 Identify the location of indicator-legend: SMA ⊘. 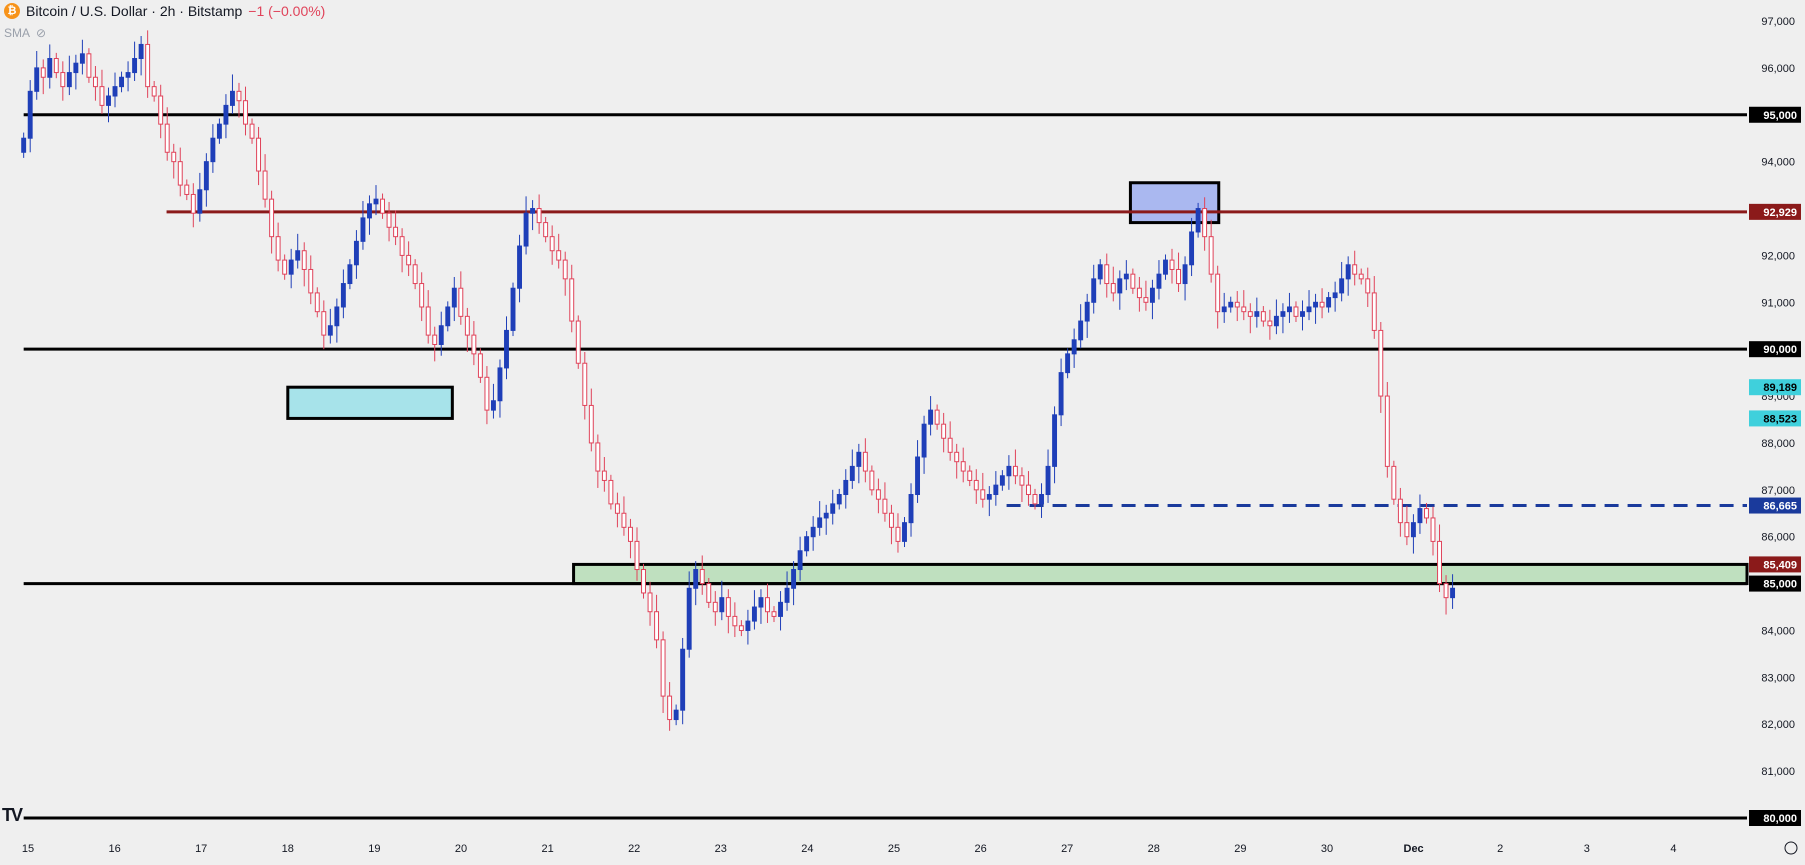
(25, 33).